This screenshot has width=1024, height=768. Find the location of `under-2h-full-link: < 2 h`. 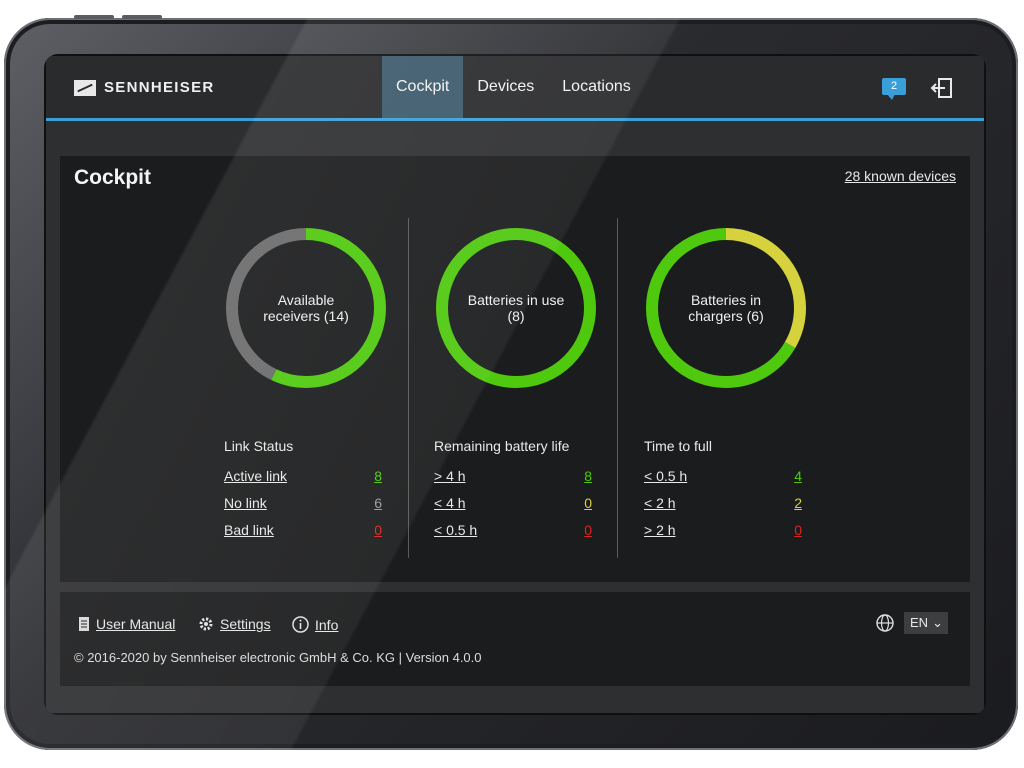

under-2h-full-link: < 2 h is located at coordinates (660, 503).